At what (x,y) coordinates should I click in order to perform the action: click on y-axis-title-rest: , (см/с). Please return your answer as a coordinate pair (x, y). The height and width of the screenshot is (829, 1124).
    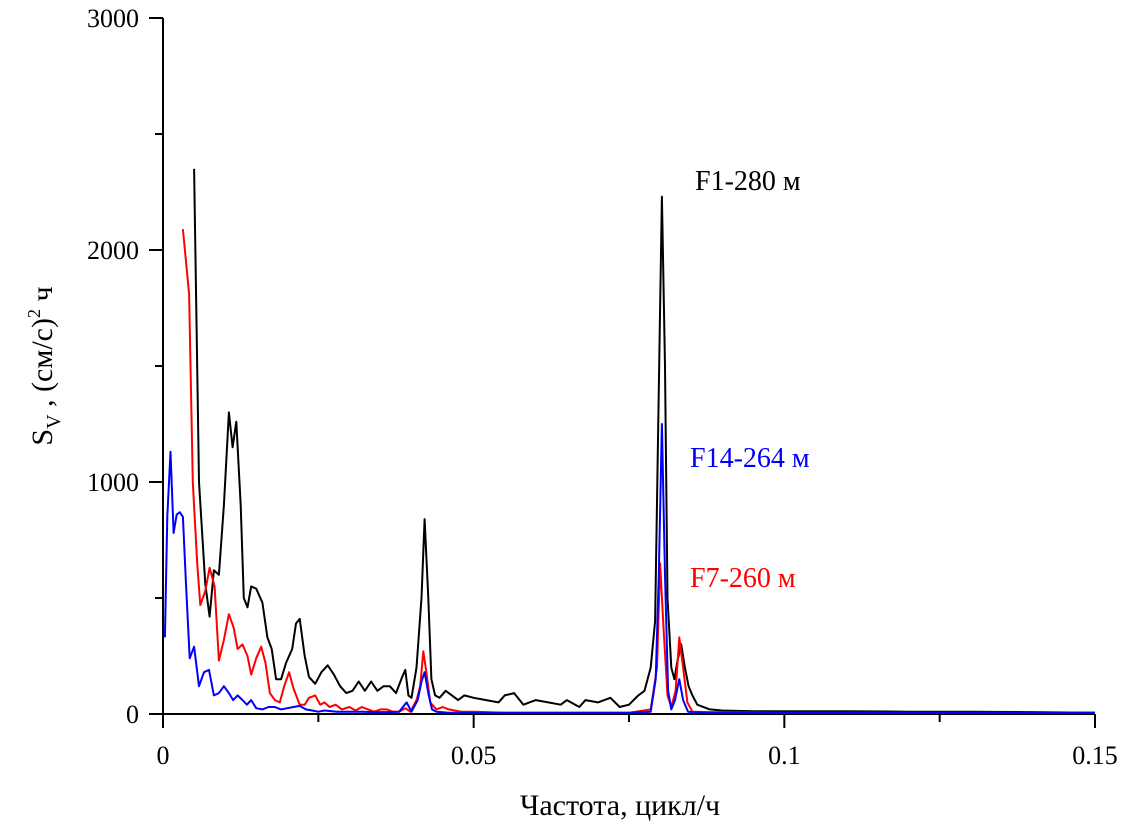
    Looking at the image, I should click on (42, 366).